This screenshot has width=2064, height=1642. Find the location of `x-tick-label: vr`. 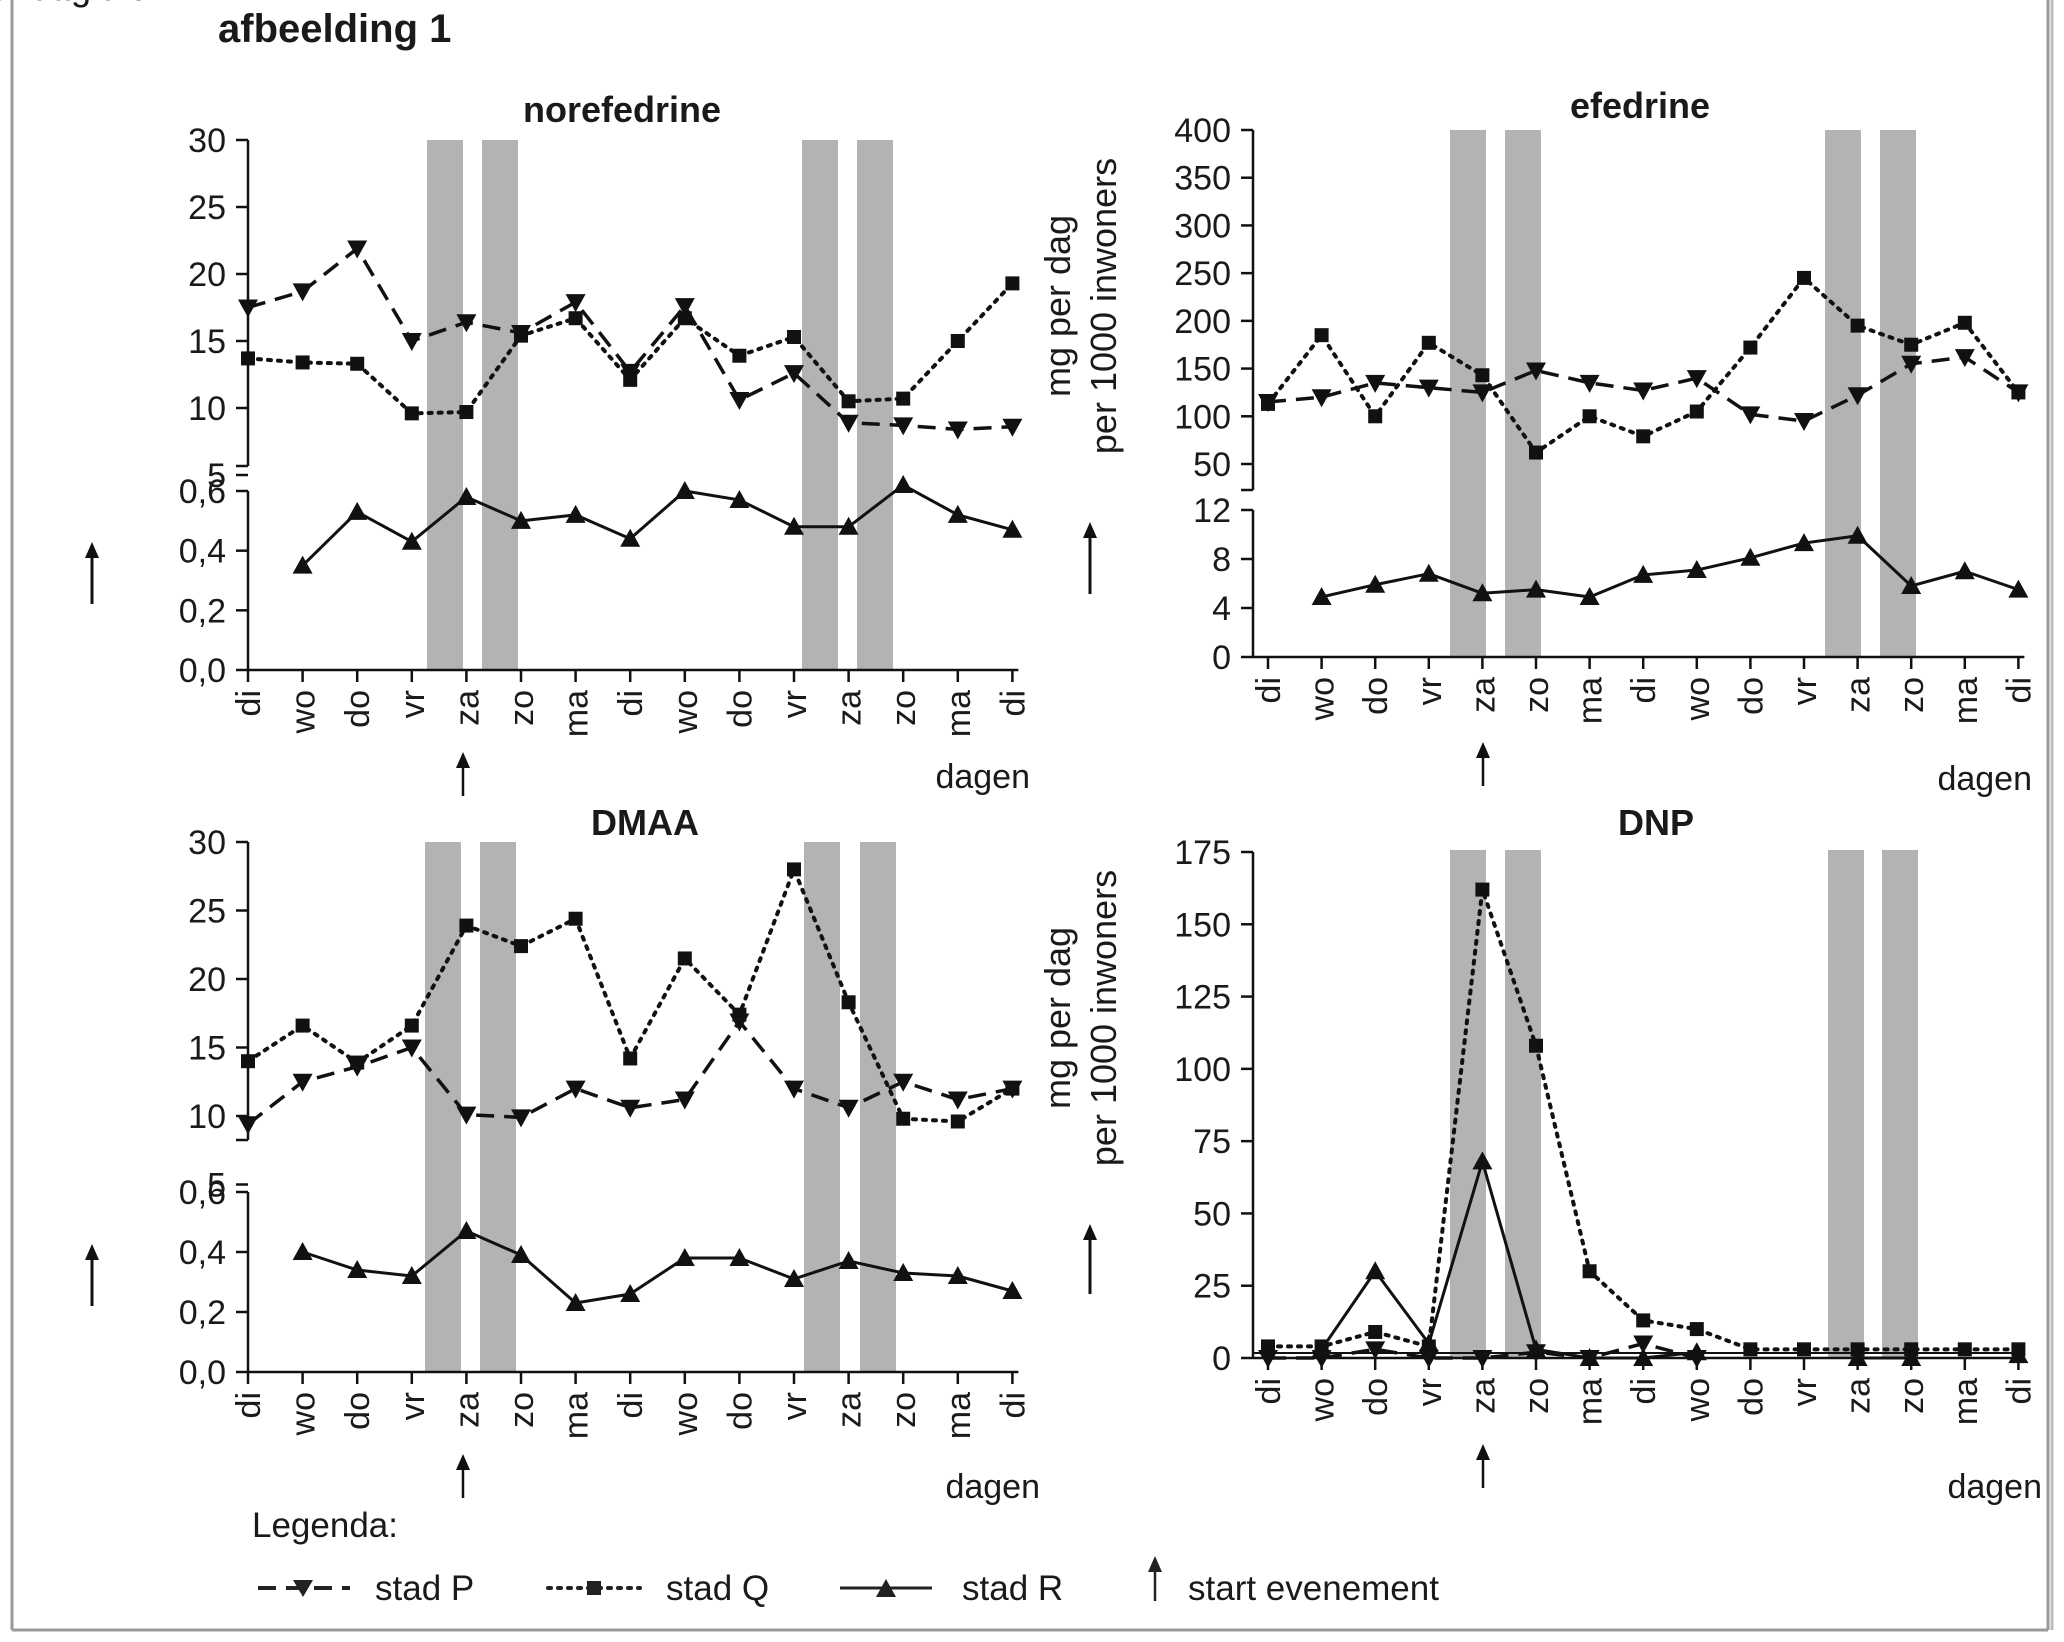

x-tick-label: vr is located at coordinates (1805, 1392).